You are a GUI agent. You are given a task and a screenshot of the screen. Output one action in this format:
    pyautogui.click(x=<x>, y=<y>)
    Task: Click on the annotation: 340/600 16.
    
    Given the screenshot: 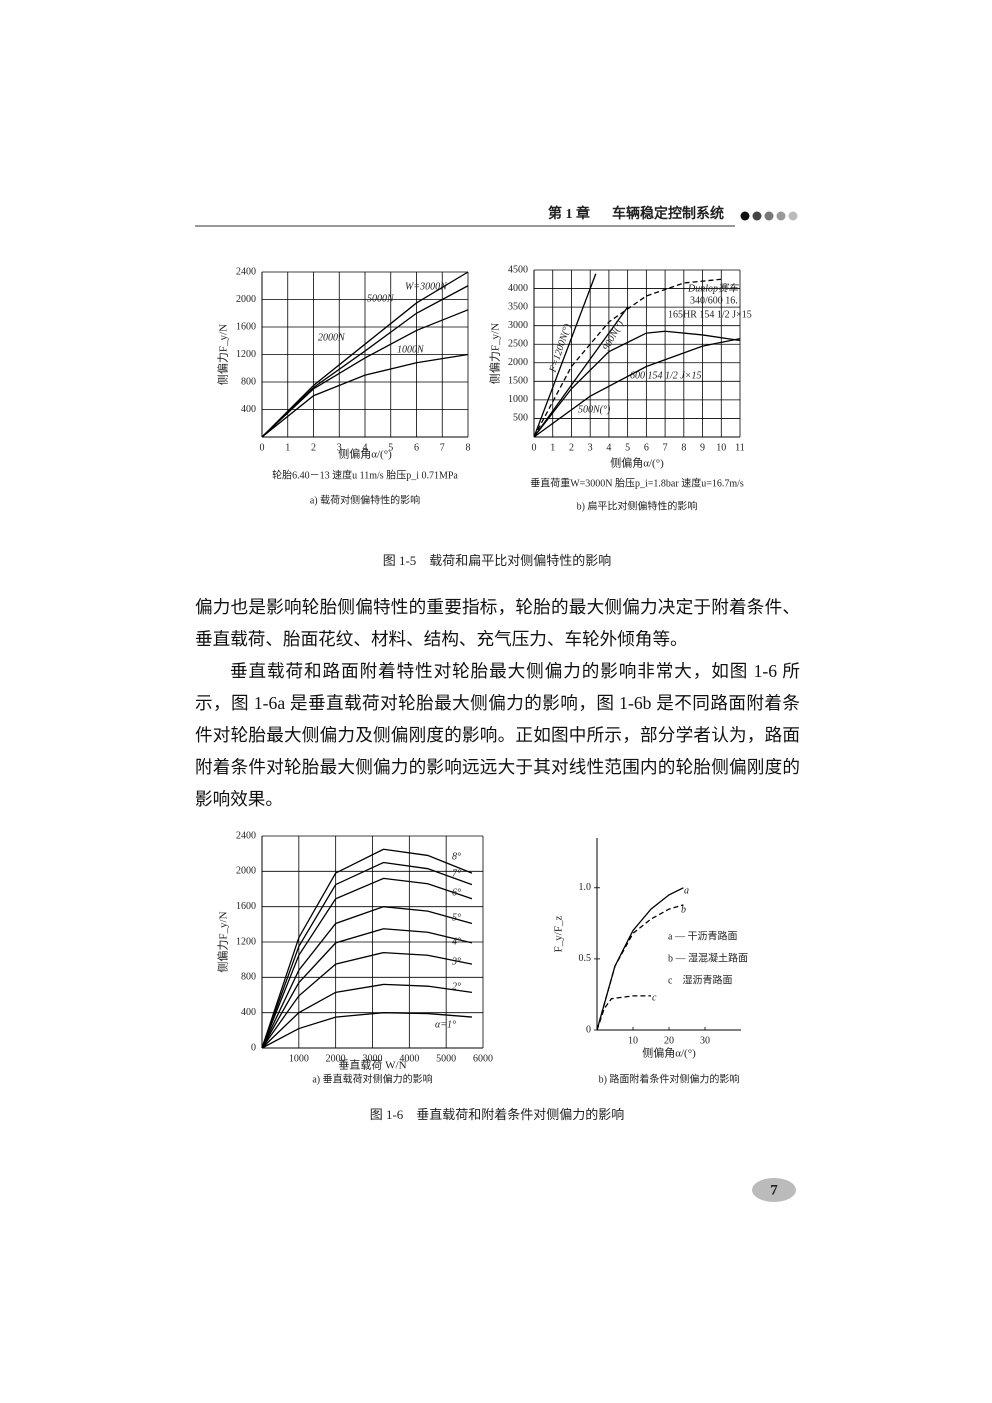 What is the action you would take?
    pyautogui.click(x=714, y=300)
    